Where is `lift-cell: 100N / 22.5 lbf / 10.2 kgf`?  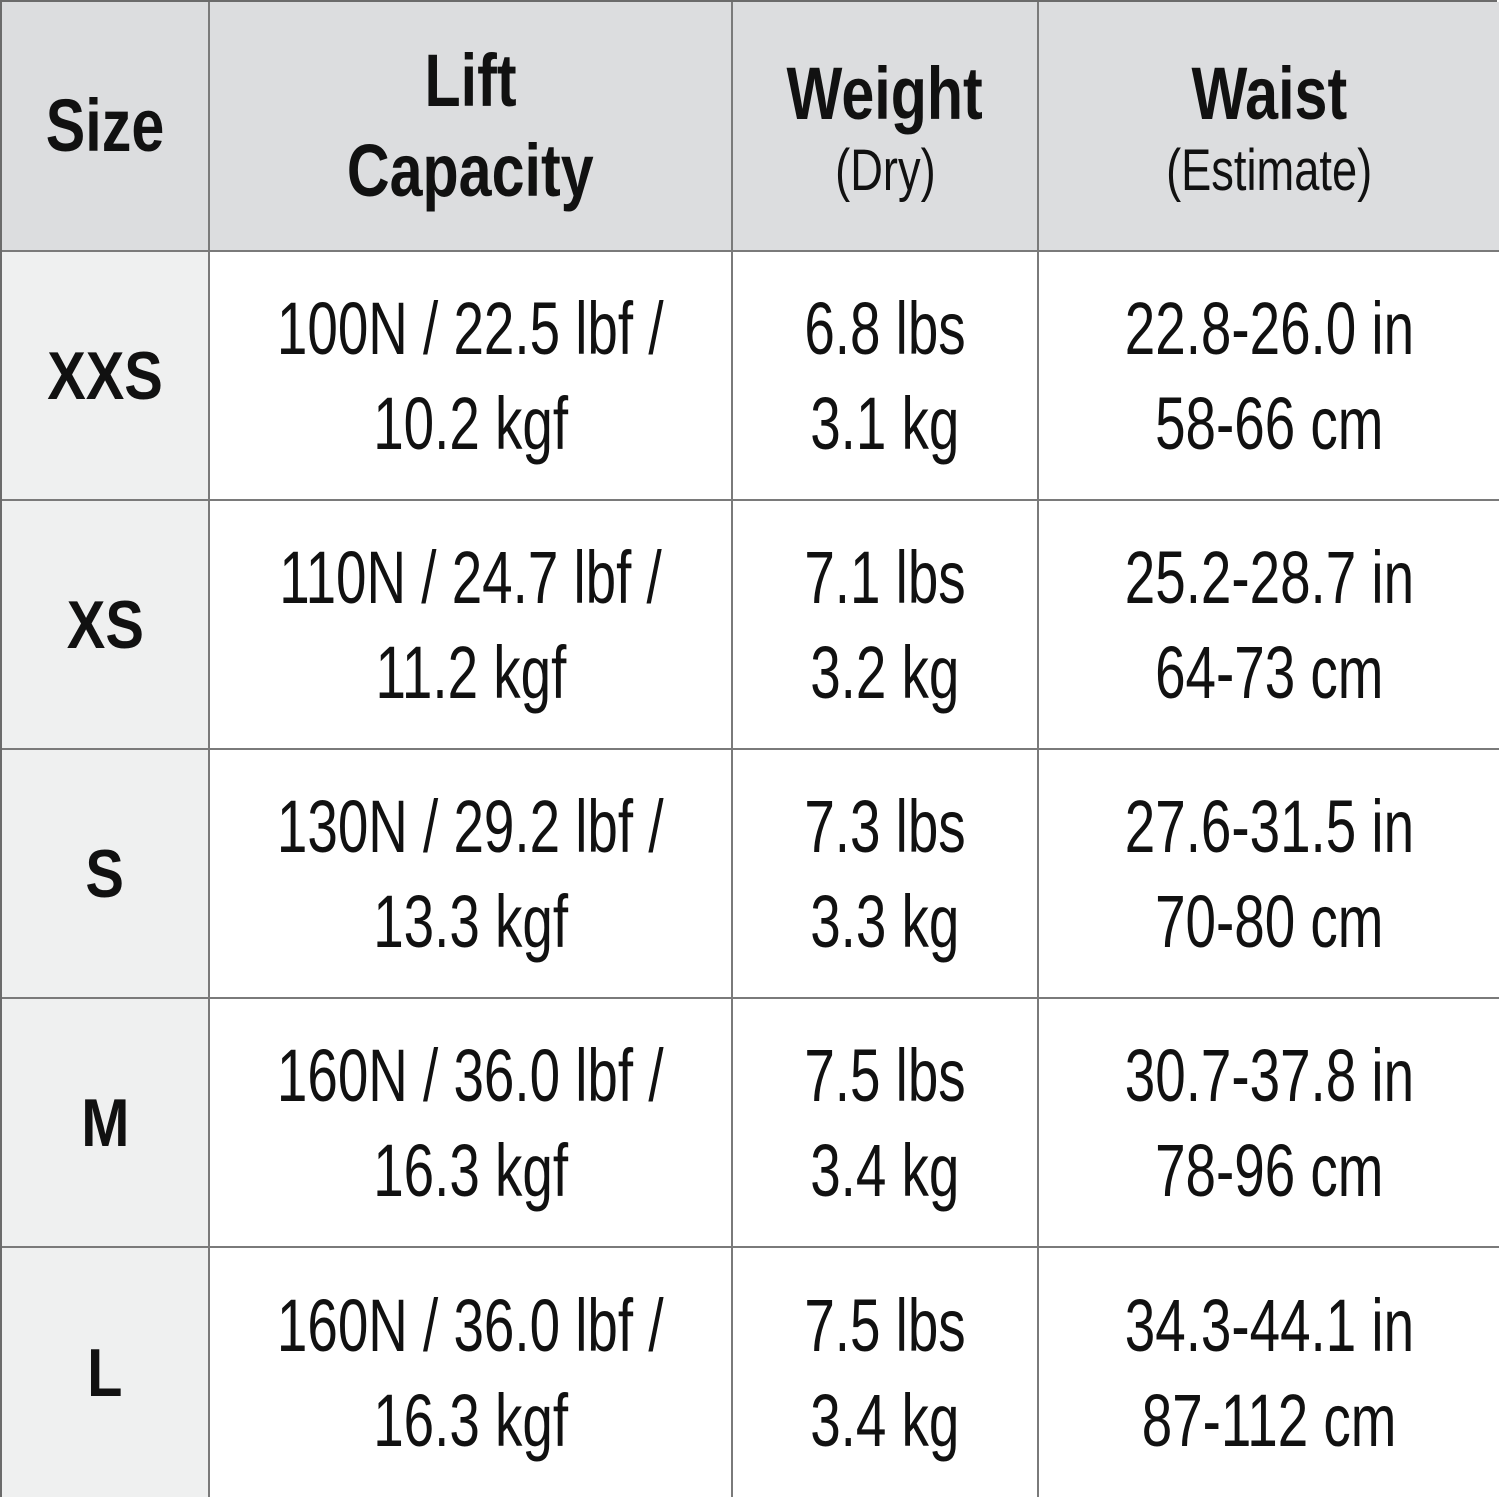 lift-cell: 100N / 22.5 lbf / 10.2 kgf is located at coordinates (471, 376).